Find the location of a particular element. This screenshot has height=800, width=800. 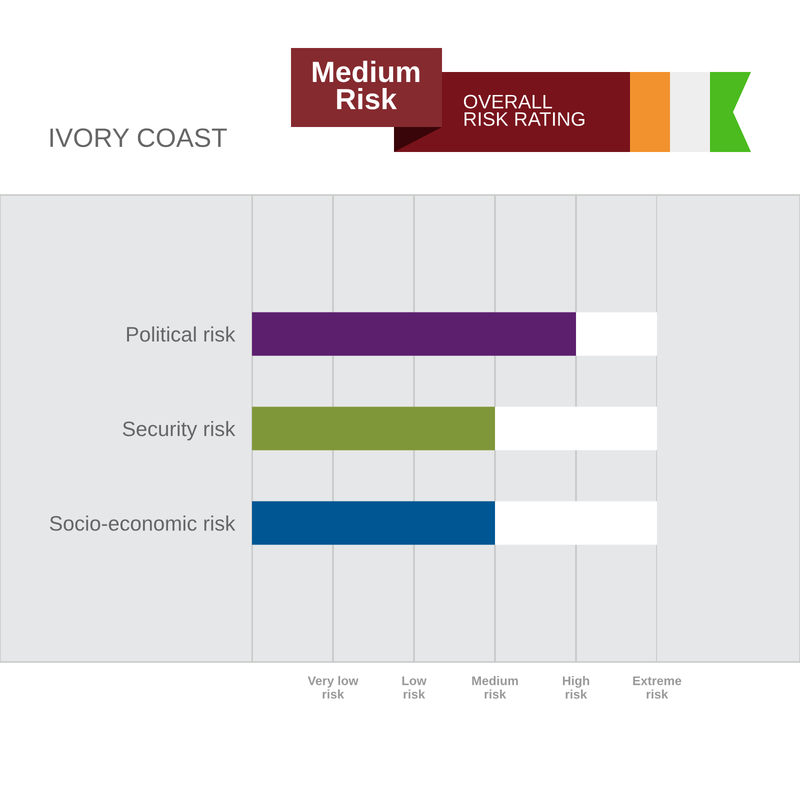

text: OVERALL RISK RATING is located at coordinates (524, 110).